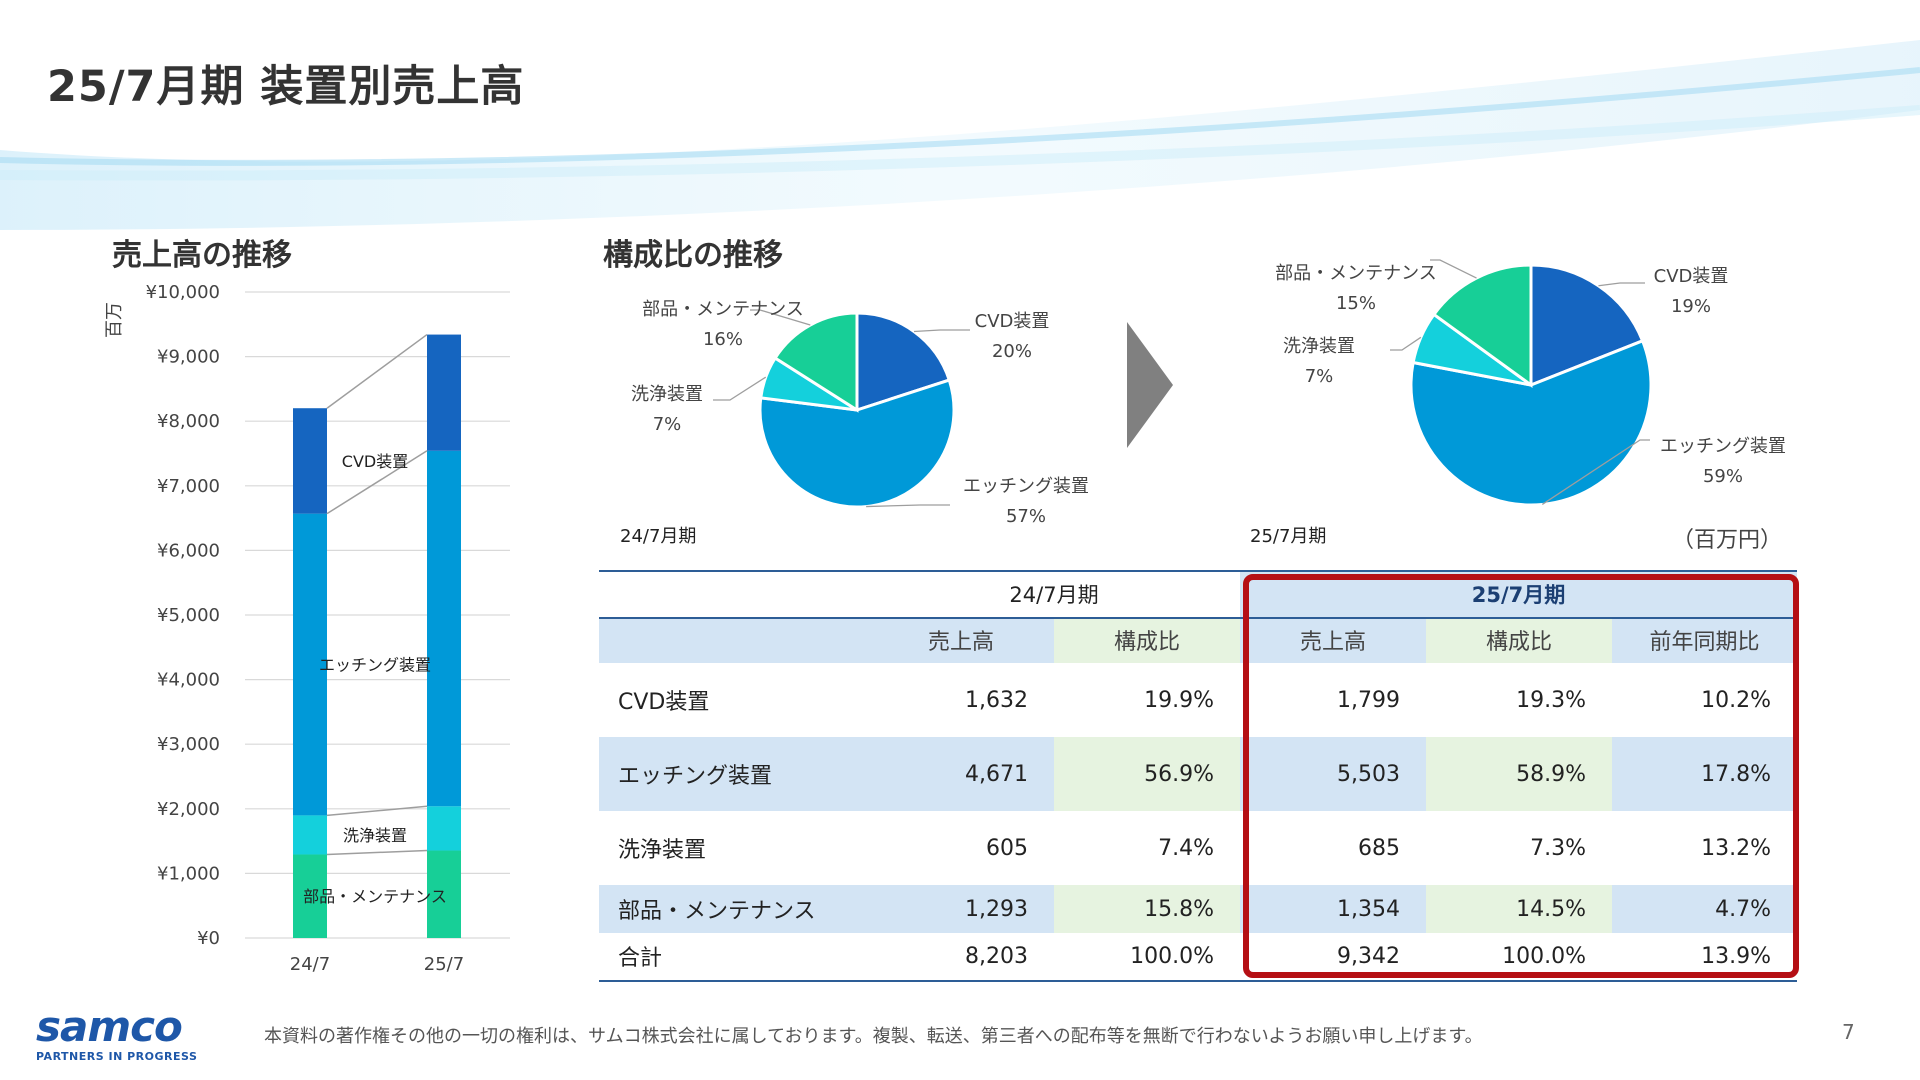 This screenshot has width=1920, height=1080. What do you see at coordinates (1723, 476) in the screenshot?
I see `pie-label-pct: 59%` at bounding box center [1723, 476].